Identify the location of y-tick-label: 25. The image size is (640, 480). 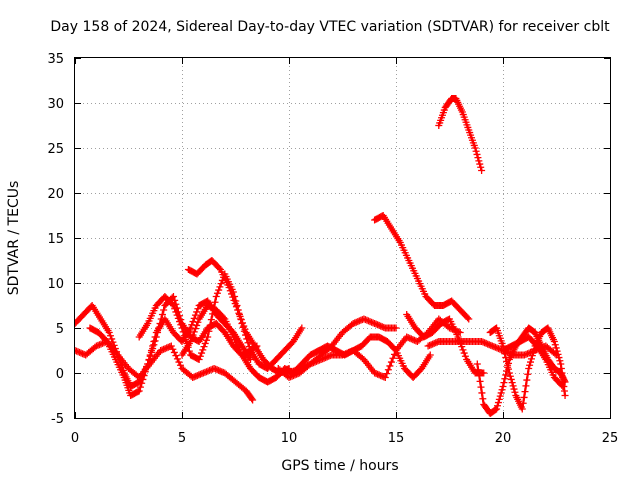
(55, 149).